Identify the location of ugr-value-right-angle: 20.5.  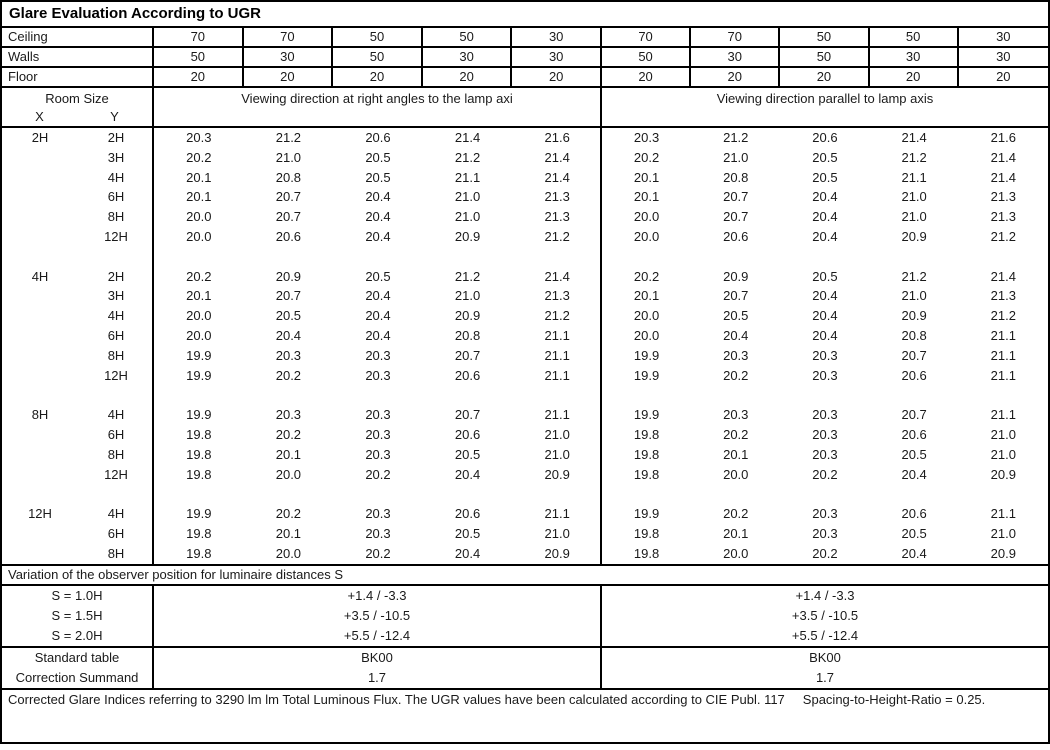
(467, 533).